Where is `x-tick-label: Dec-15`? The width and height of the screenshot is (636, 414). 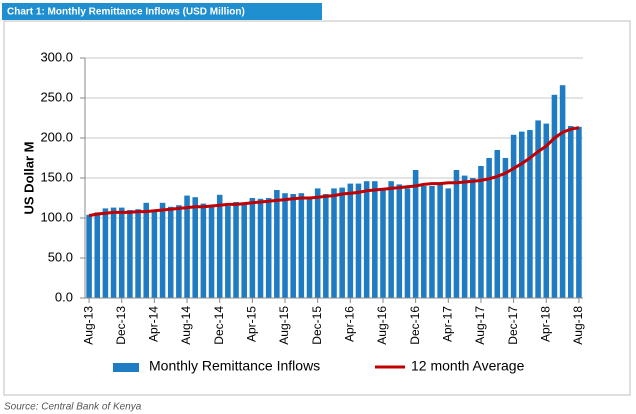 x-tick-label: Dec-15 is located at coordinates (317, 325).